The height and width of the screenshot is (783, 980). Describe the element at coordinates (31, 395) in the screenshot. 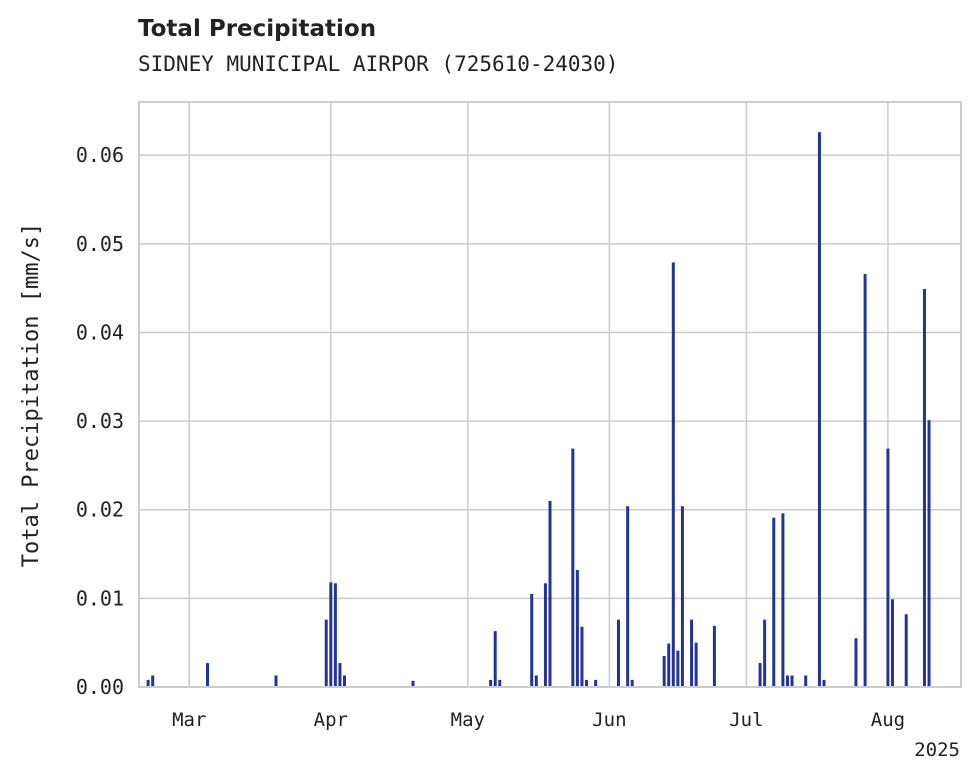

I see `y-axis-label: Total Precipitation [mm/s]` at that location.